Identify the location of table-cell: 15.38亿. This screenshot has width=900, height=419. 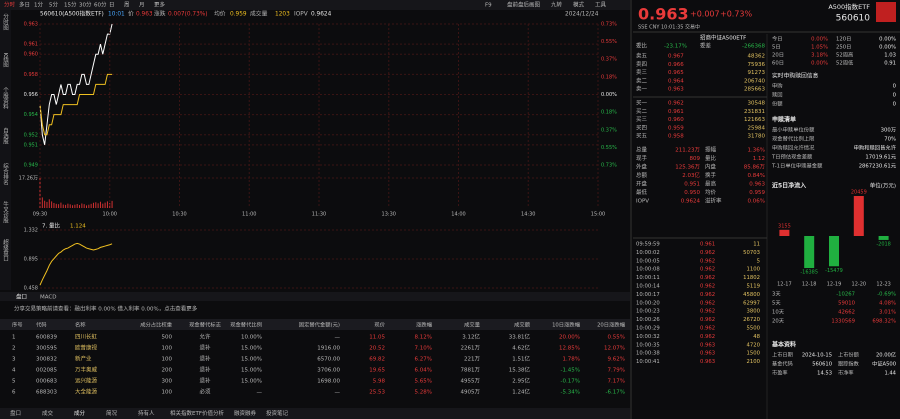
(520, 370).